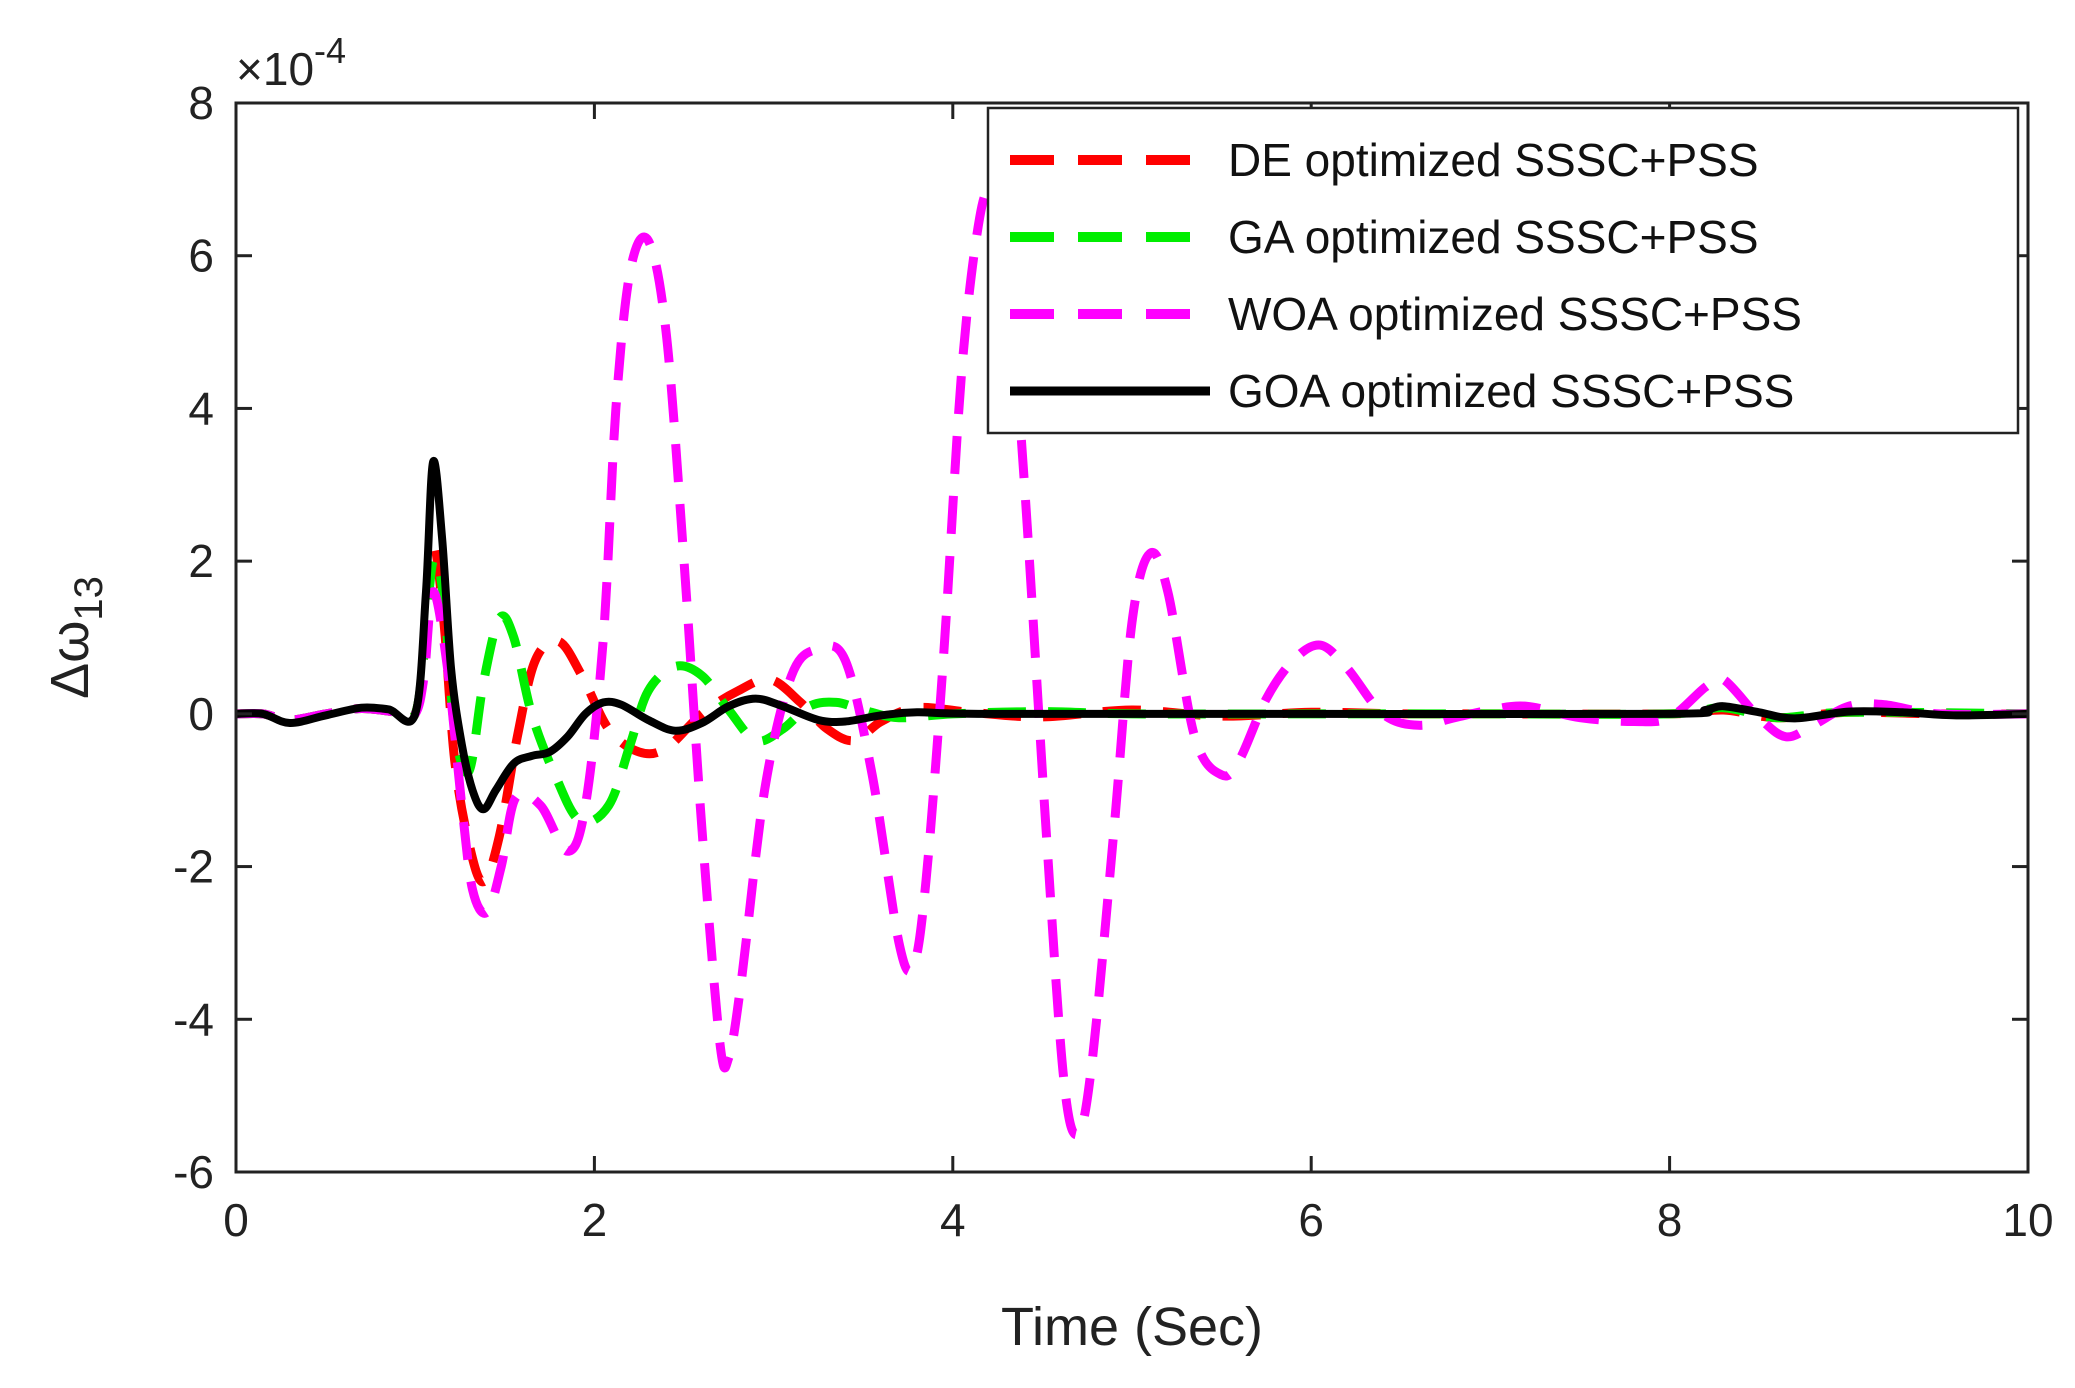 The height and width of the screenshot is (1388, 2075). What do you see at coordinates (201, 714) in the screenshot?
I see `y-tick-label: 0` at bounding box center [201, 714].